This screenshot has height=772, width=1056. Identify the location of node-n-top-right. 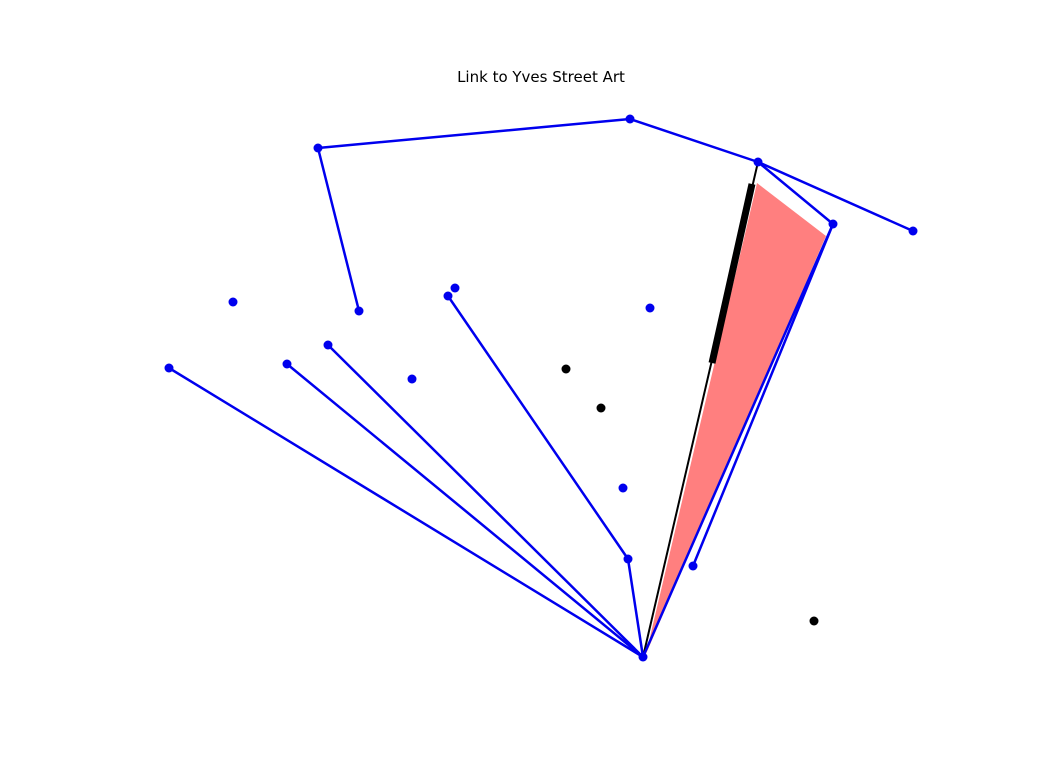
(758, 162).